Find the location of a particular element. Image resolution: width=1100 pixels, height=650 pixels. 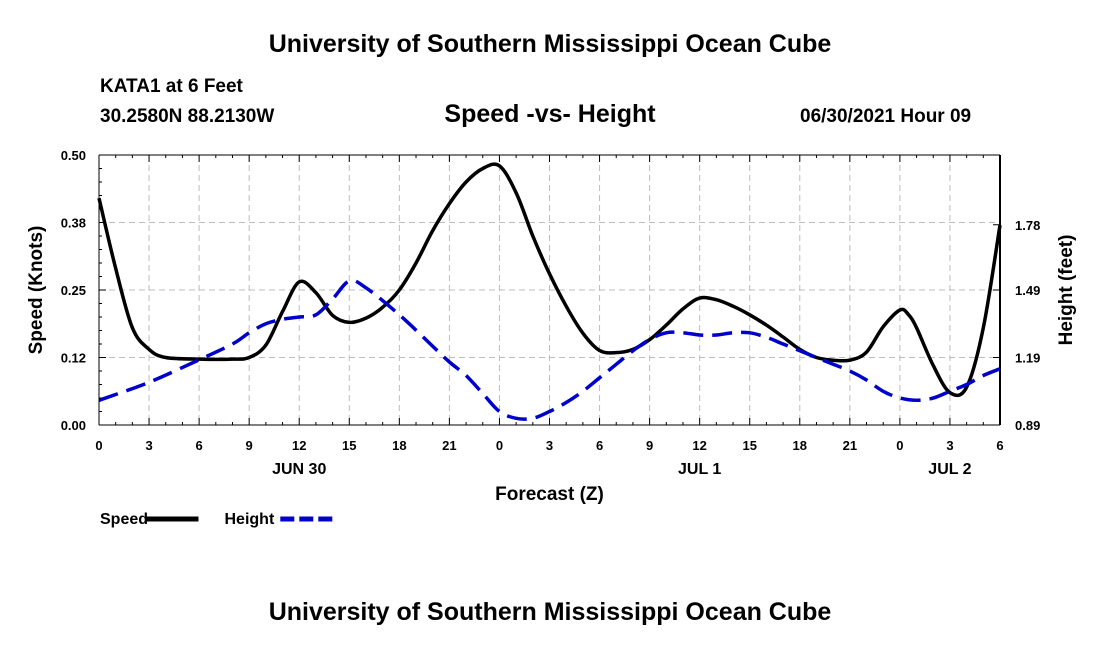

y-left-tick-label: 0.25 is located at coordinates (73, 290).